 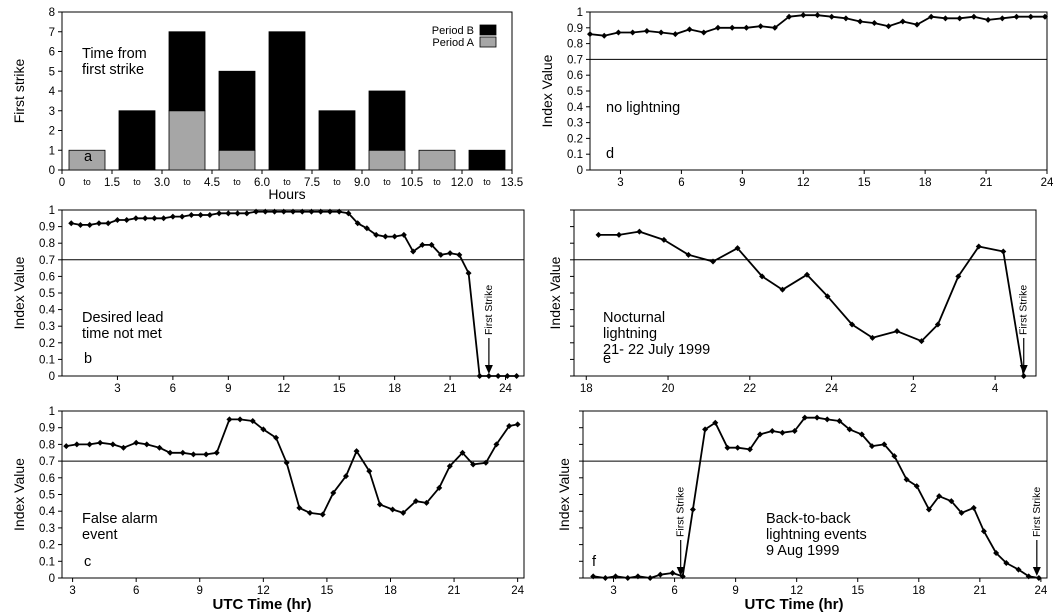 I want to click on y-tick-label: 0.8, so click(x=47, y=445).